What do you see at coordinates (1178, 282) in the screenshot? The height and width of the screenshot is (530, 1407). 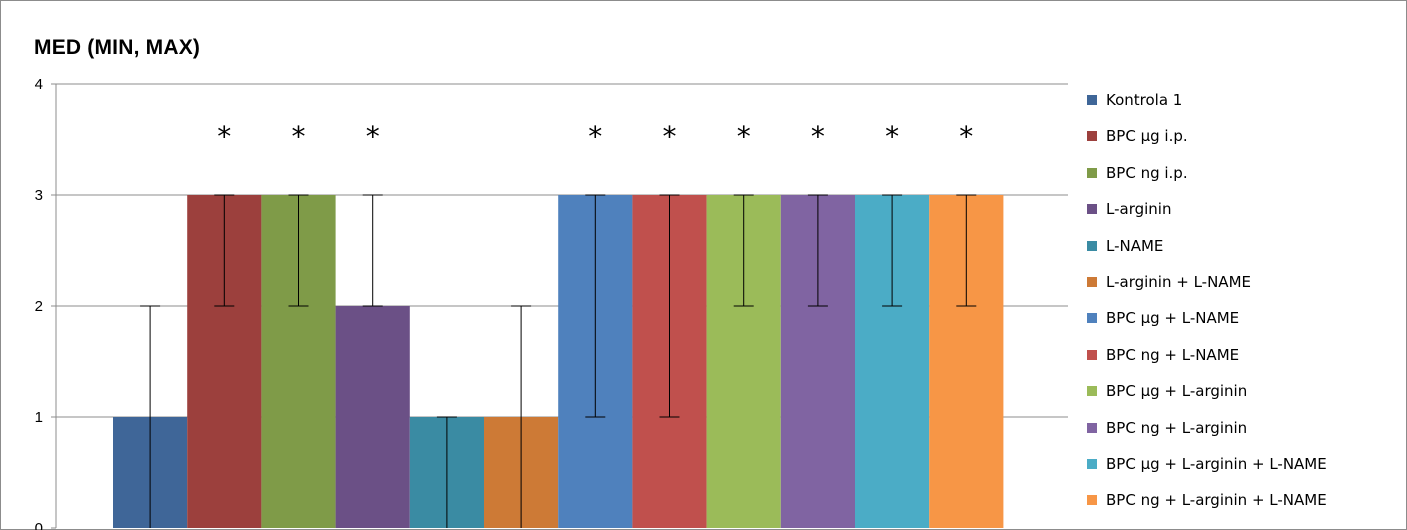 I see `legend-label: L-arginin + L-NAME` at bounding box center [1178, 282].